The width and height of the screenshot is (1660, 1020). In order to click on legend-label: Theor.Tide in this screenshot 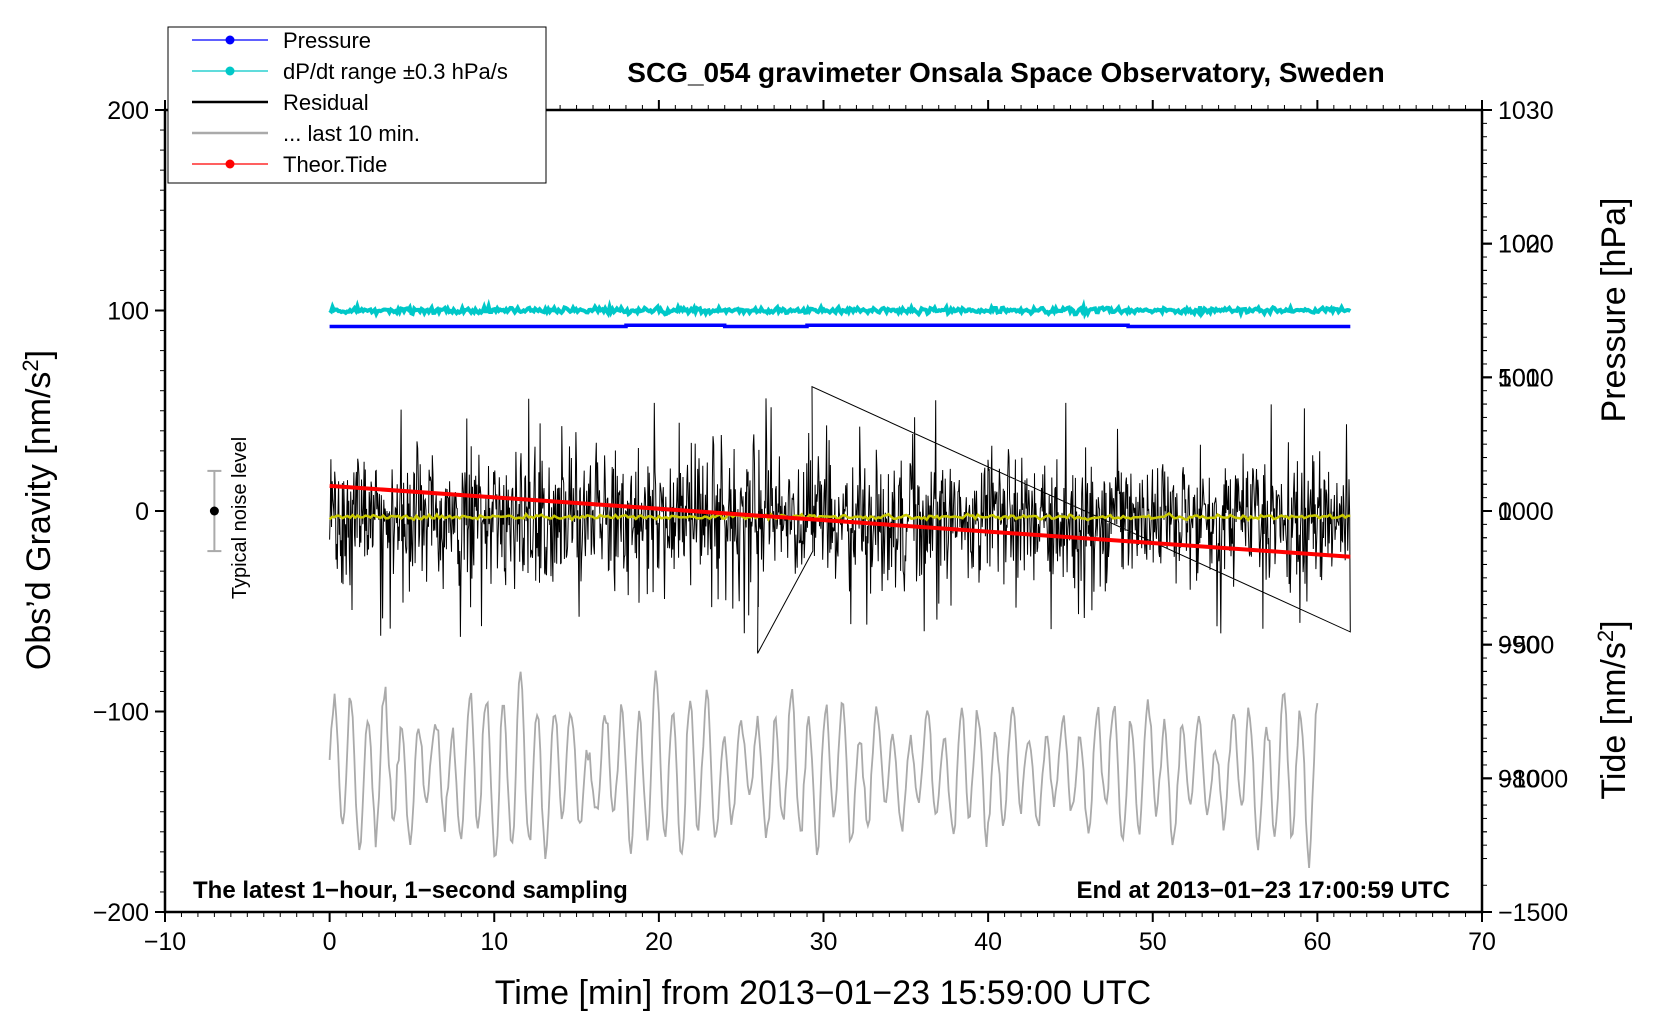, I will do `click(335, 164)`.